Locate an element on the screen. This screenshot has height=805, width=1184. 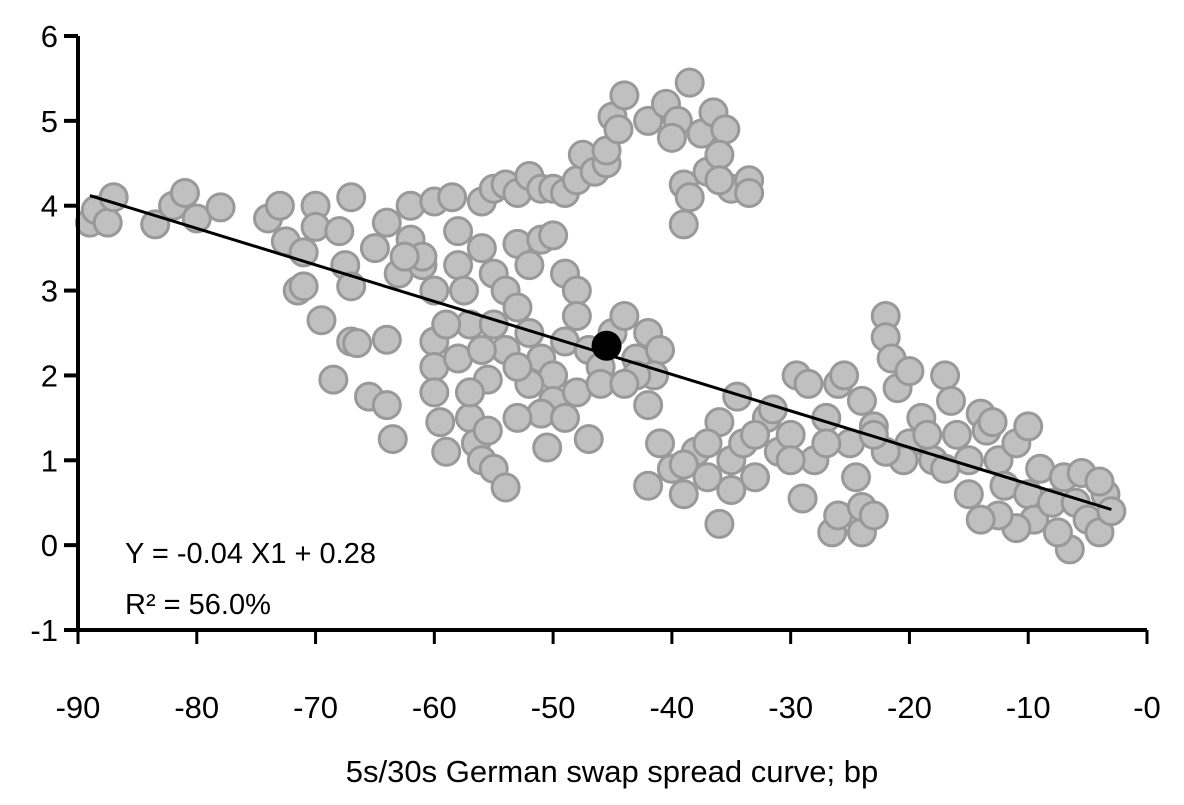
y-tick-label: 4 is located at coordinates (49, 206).